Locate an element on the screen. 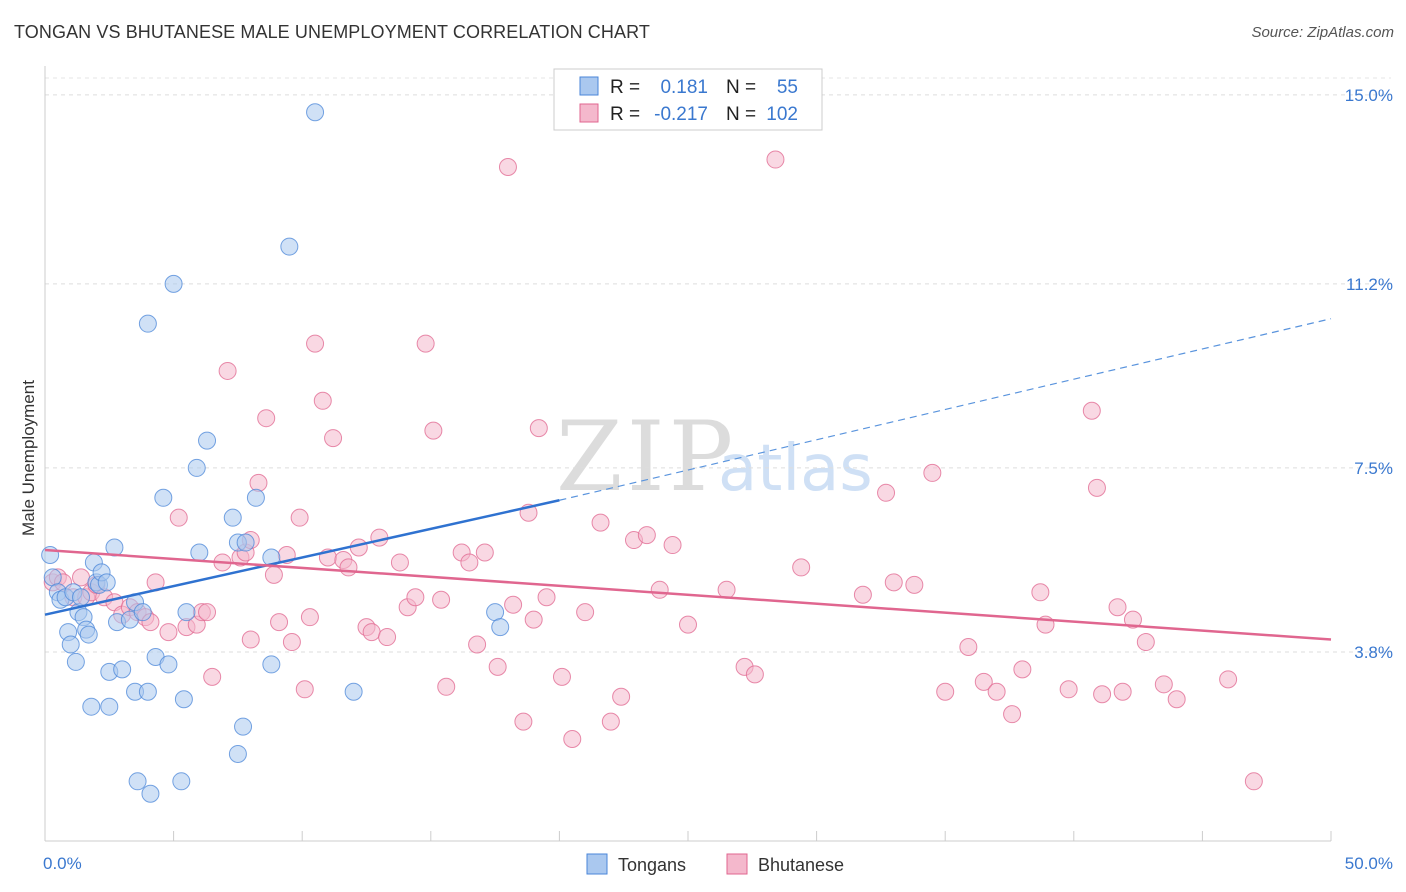 The height and width of the screenshot is (892, 1406). series-legend-label-tongans: Tongans is located at coordinates (652, 865).